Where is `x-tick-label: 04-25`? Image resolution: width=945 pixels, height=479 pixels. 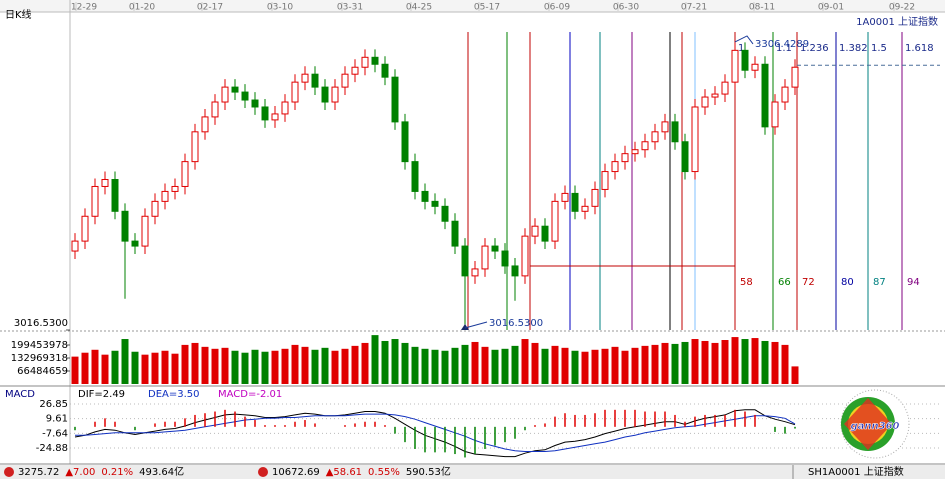
x-tick-label: 04-25 is located at coordinates (419, 8).